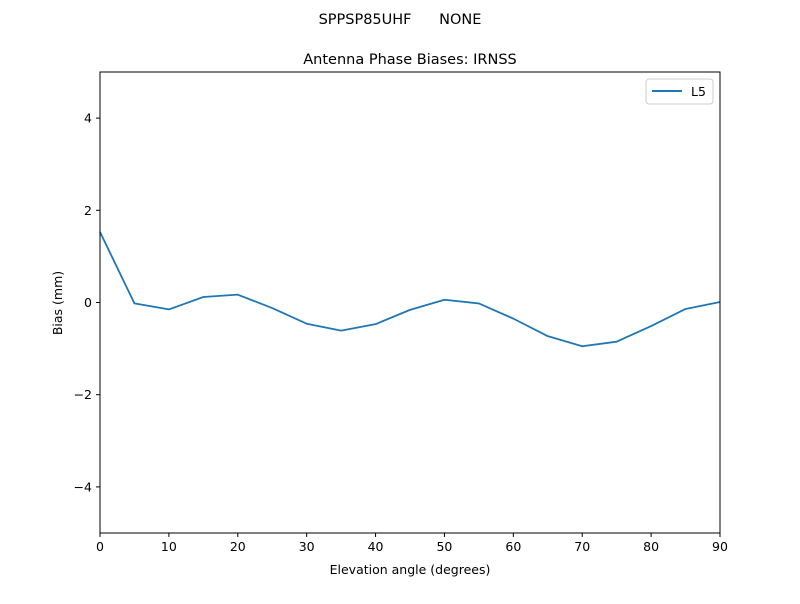 This screenshot has height=604, width=800. What do you see at coordinates (679, 91) in the screenshot?
I see `legend: L5` at bounding box center [679, 91].